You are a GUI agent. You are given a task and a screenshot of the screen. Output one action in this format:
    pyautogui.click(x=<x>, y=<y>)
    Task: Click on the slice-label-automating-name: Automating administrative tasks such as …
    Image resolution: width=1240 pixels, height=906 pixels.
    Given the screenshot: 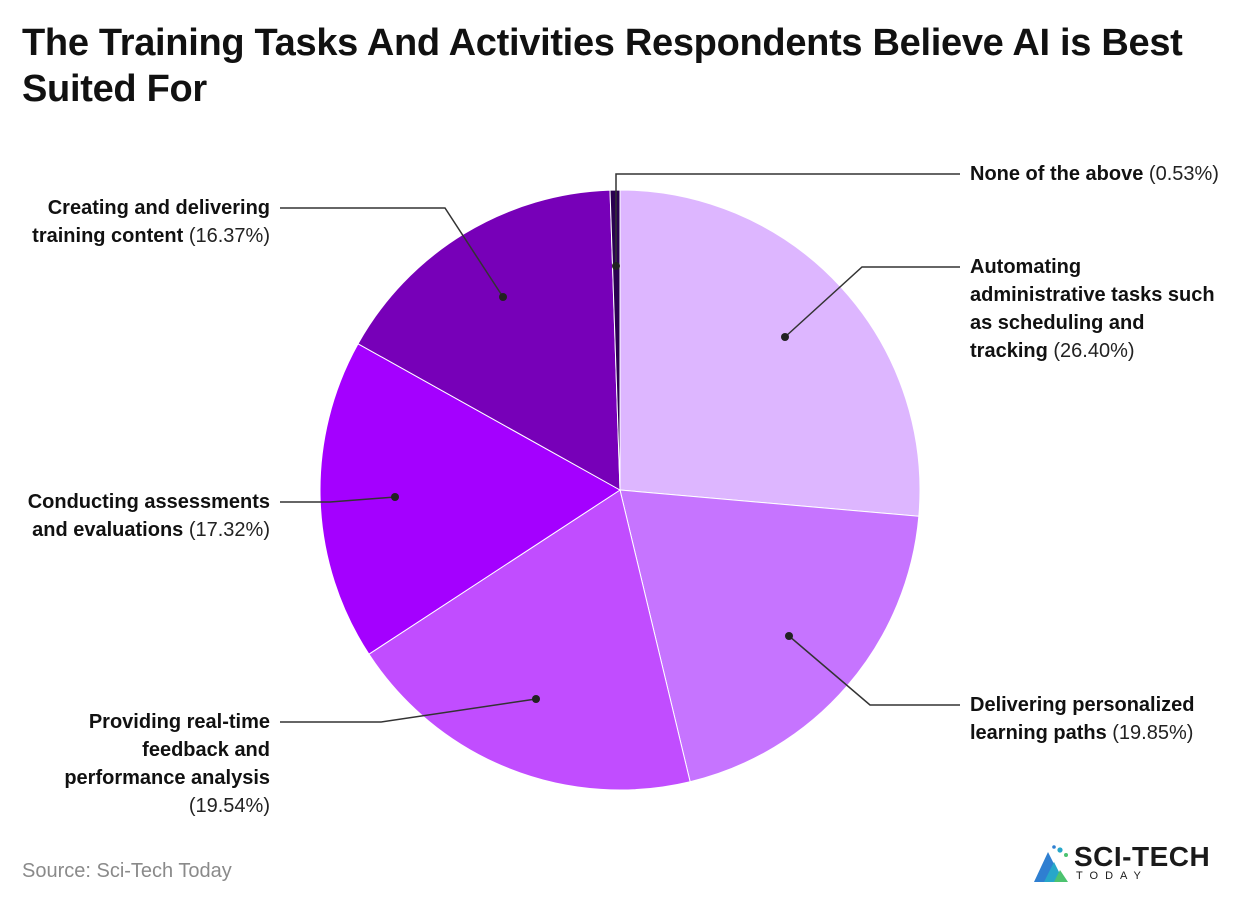 What is the action you would take?
    pyautogui.click(x=1092, y=309)
    